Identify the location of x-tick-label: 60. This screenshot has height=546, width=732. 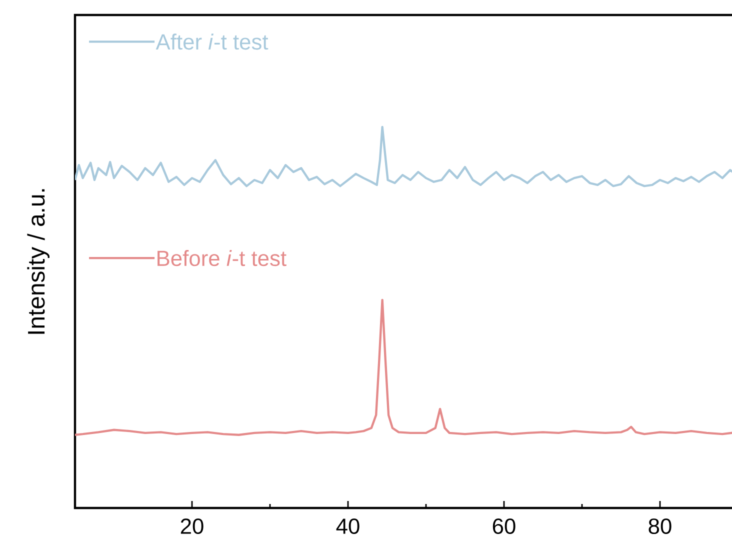
(504, 526).